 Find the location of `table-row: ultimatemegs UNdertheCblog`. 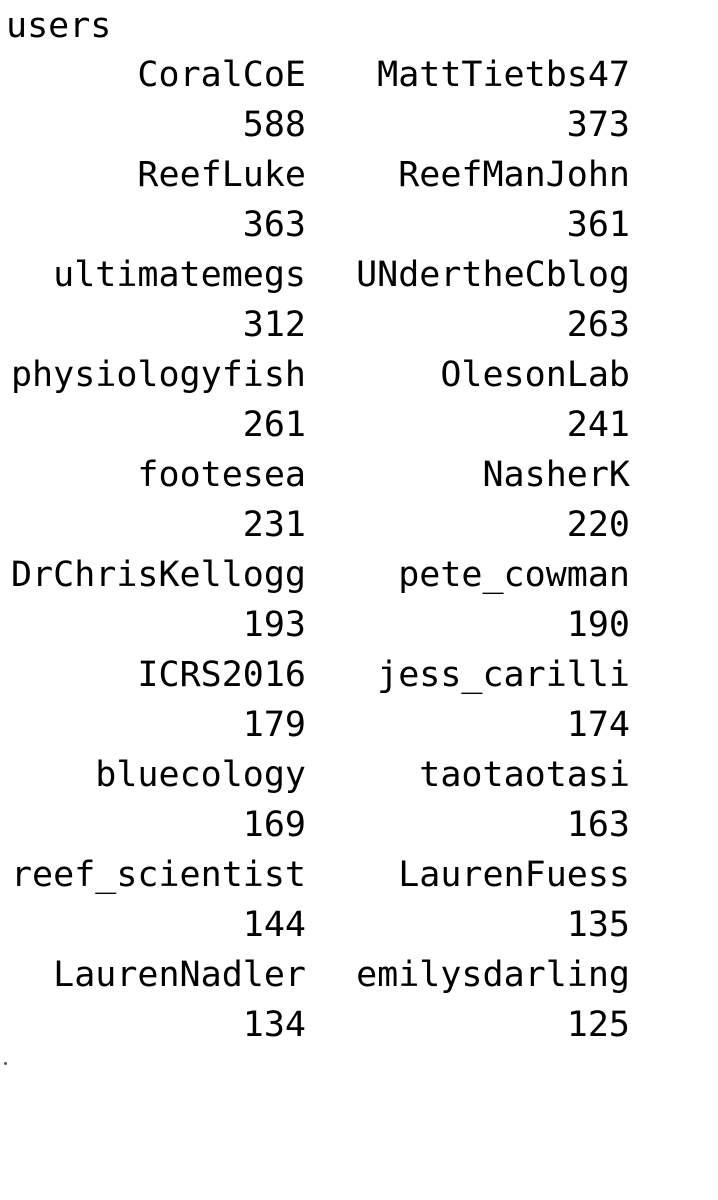

table-row: ultimatemegs UNdertheCblog is located at coordinates (359, 275).